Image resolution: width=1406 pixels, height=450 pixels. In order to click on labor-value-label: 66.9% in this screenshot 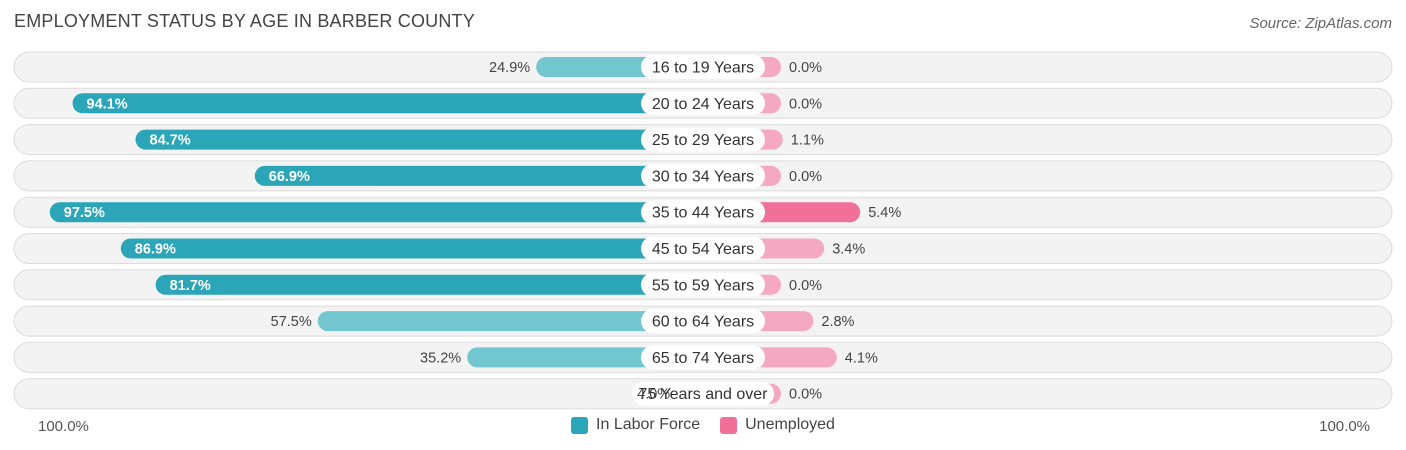, I will do `click(289, 177)`.